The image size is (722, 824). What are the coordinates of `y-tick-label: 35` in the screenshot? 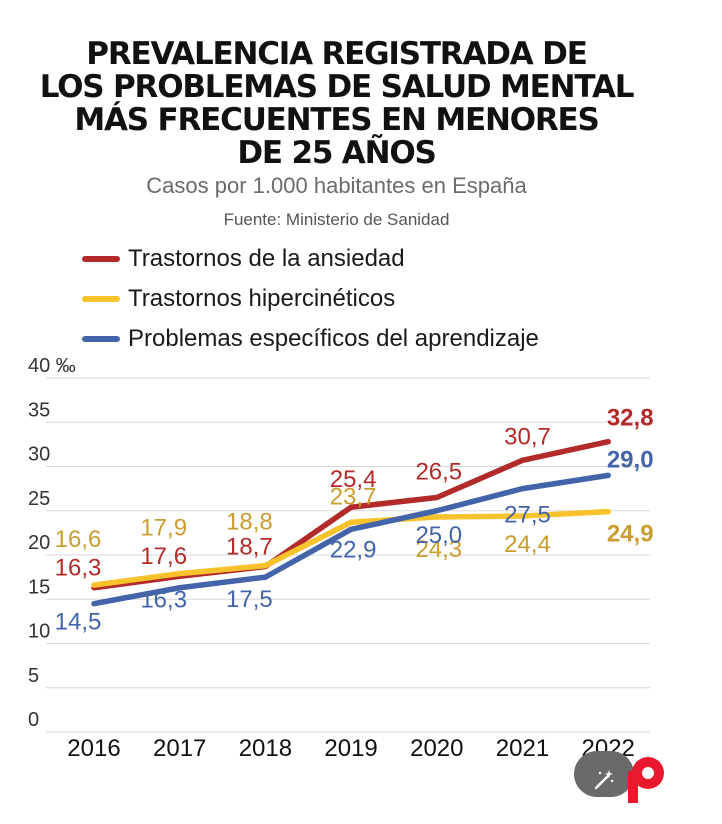 It's located at (39, 410).